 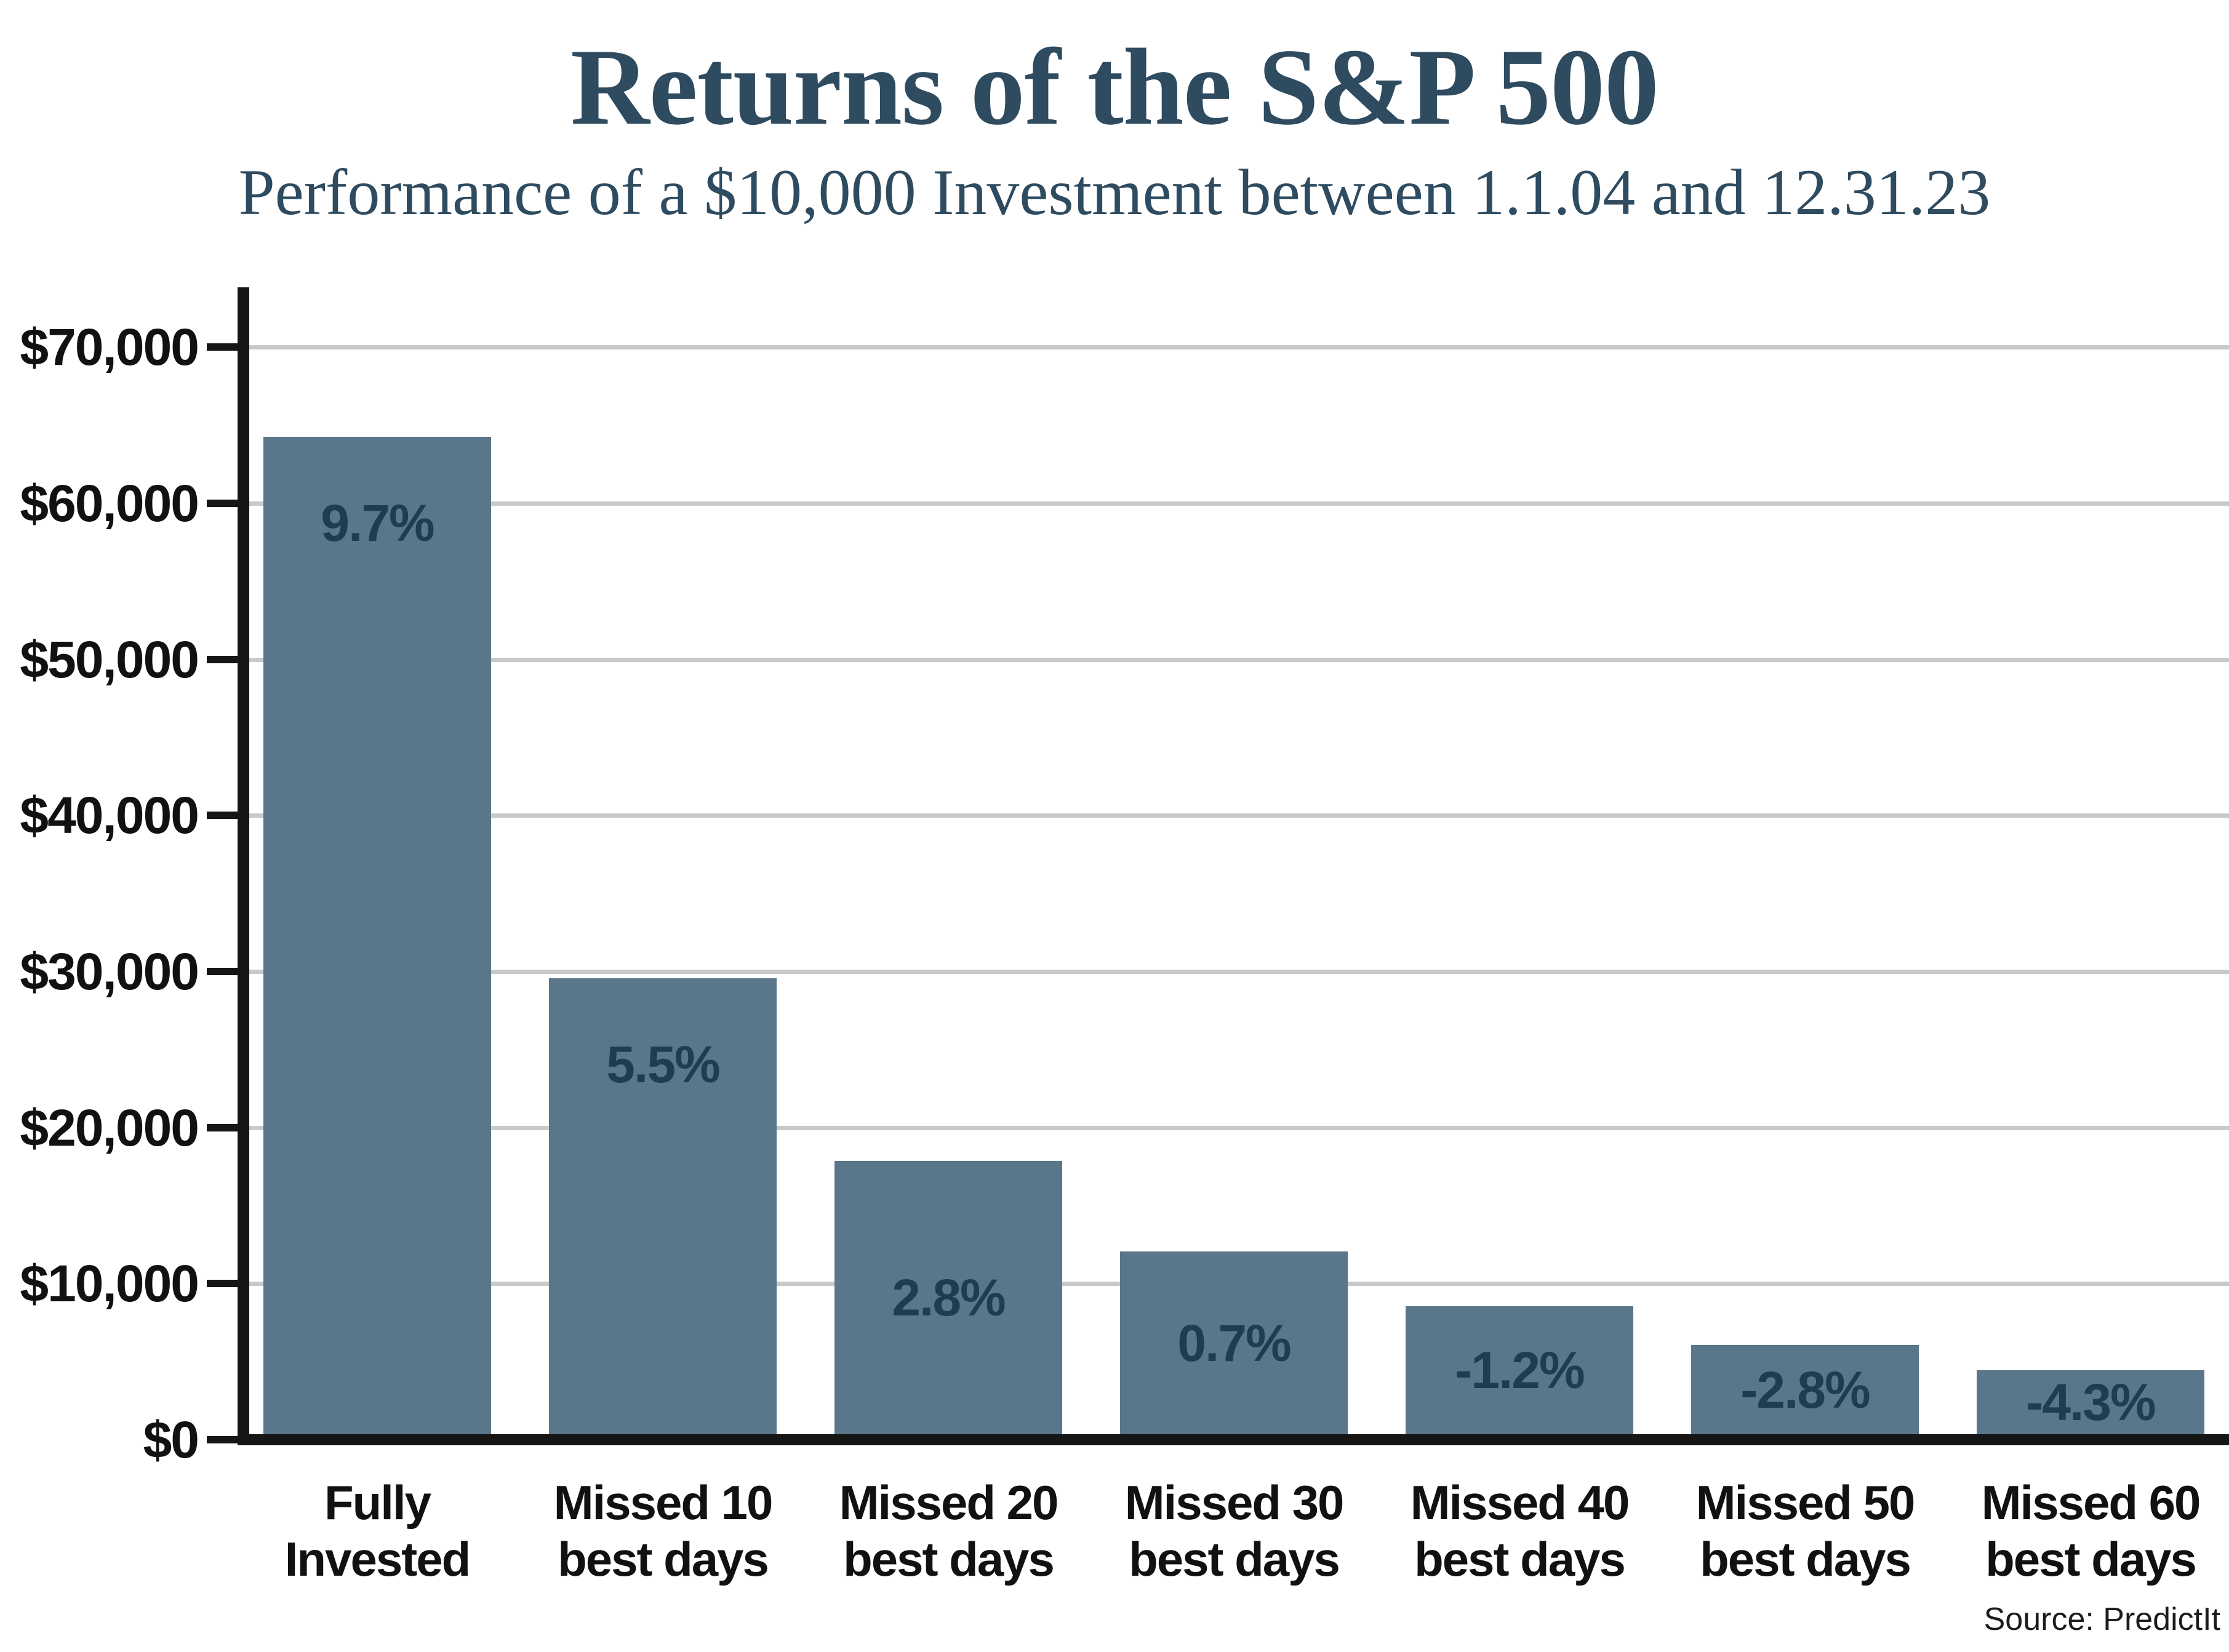 What do you see at coordinates (109, 503) in the screenshot?
I see `y-tick-label: $60,000` at bounding box center [109, 503].